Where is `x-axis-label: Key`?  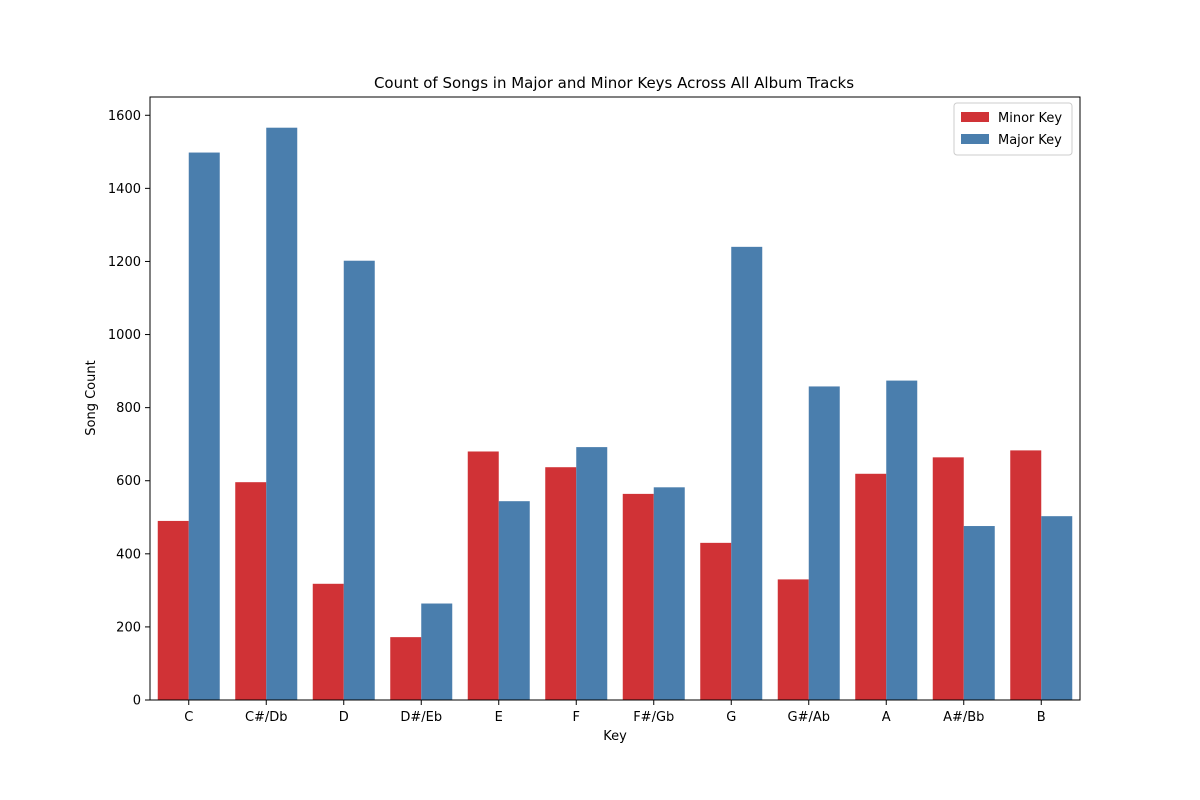 x-axis-label: Key is located at coordinates (615, 736).